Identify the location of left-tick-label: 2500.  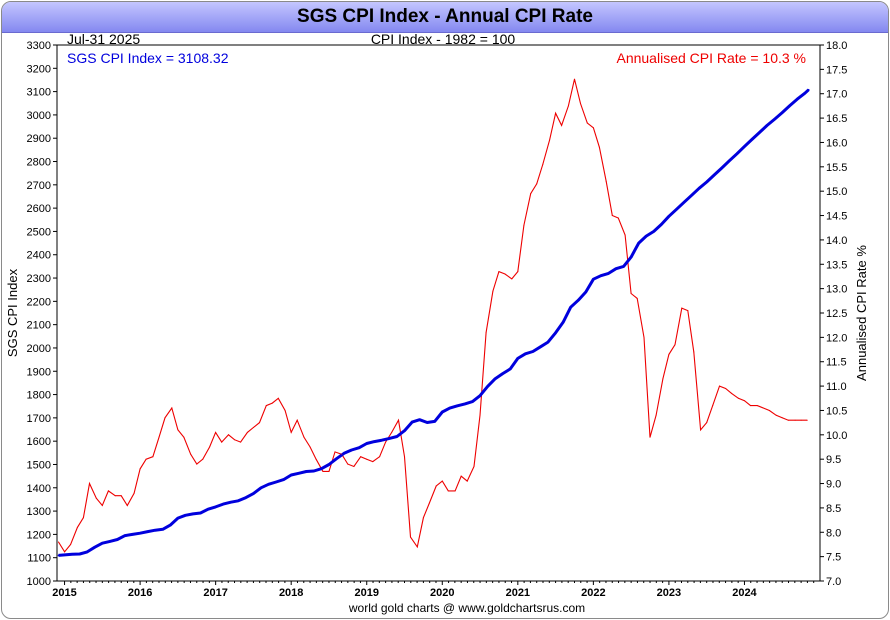
(39, 232).